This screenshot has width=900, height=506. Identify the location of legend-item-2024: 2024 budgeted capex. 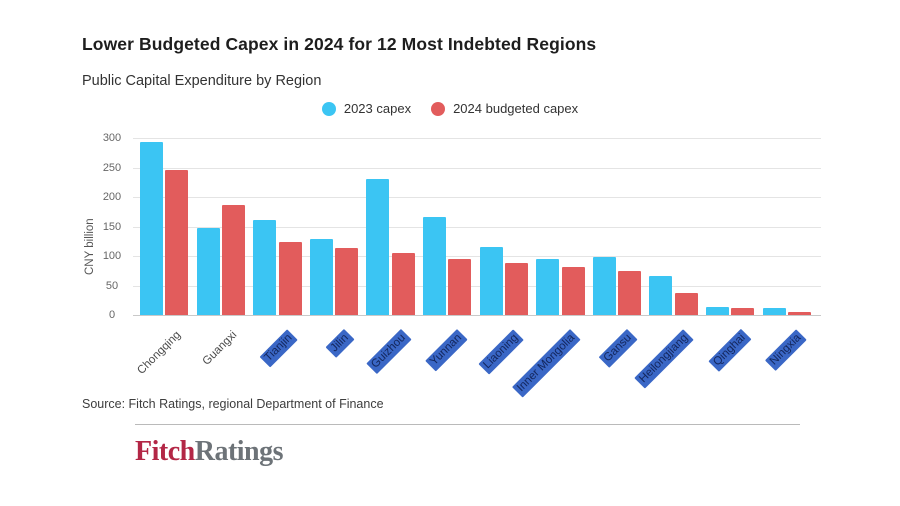
(504, 108).